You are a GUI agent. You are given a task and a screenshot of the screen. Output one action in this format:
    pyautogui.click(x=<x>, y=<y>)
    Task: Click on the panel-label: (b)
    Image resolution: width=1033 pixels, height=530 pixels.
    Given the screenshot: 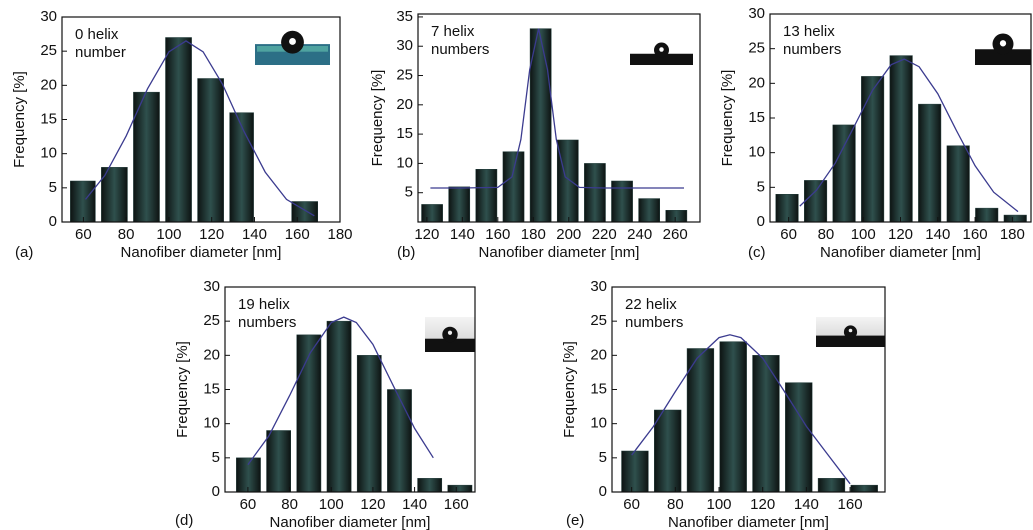 What is the action you would take?
    pyautogui.click(x=406, y=252)
    